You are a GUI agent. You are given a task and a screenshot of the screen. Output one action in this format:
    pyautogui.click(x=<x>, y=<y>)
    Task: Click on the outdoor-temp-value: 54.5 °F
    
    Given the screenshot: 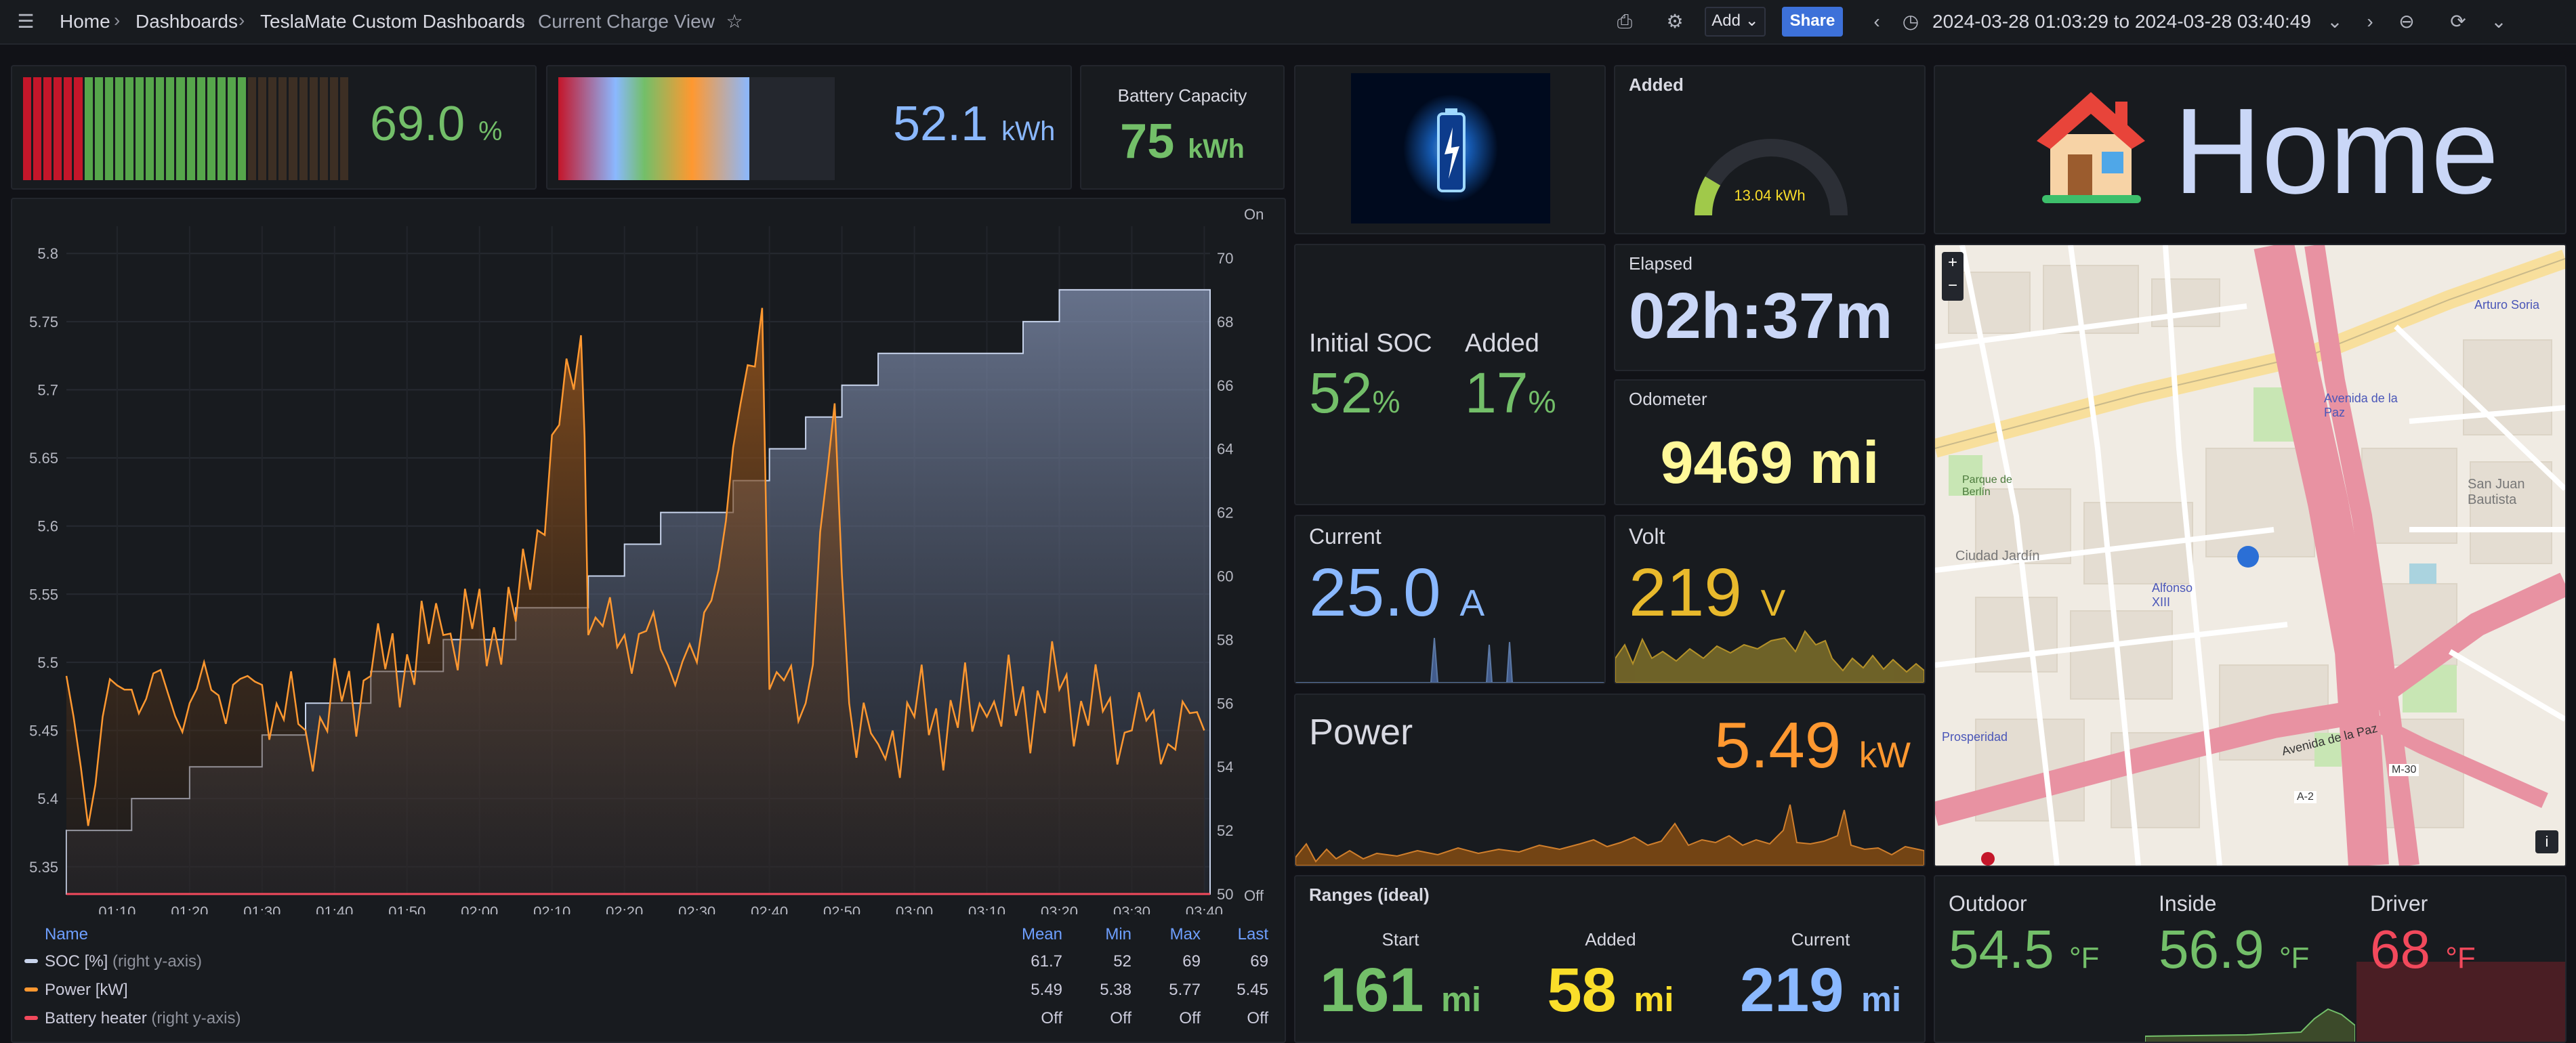 What is the action you would take?
    pyautogui.click(x=2024, y=949)
    